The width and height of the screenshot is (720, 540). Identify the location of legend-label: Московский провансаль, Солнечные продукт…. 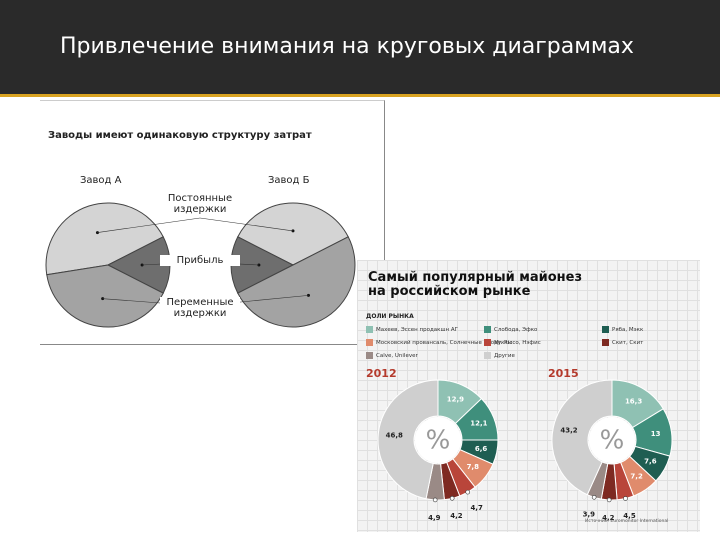
(444, 342).